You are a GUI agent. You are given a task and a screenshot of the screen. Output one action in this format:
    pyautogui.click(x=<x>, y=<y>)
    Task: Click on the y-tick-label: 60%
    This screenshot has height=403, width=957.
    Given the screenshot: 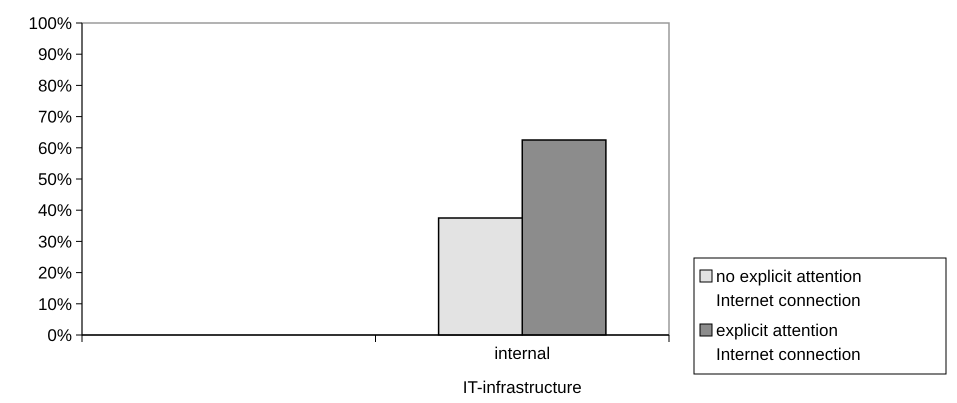 What is the action you would take?
    pyautogui.click(x=55, y=148)
    